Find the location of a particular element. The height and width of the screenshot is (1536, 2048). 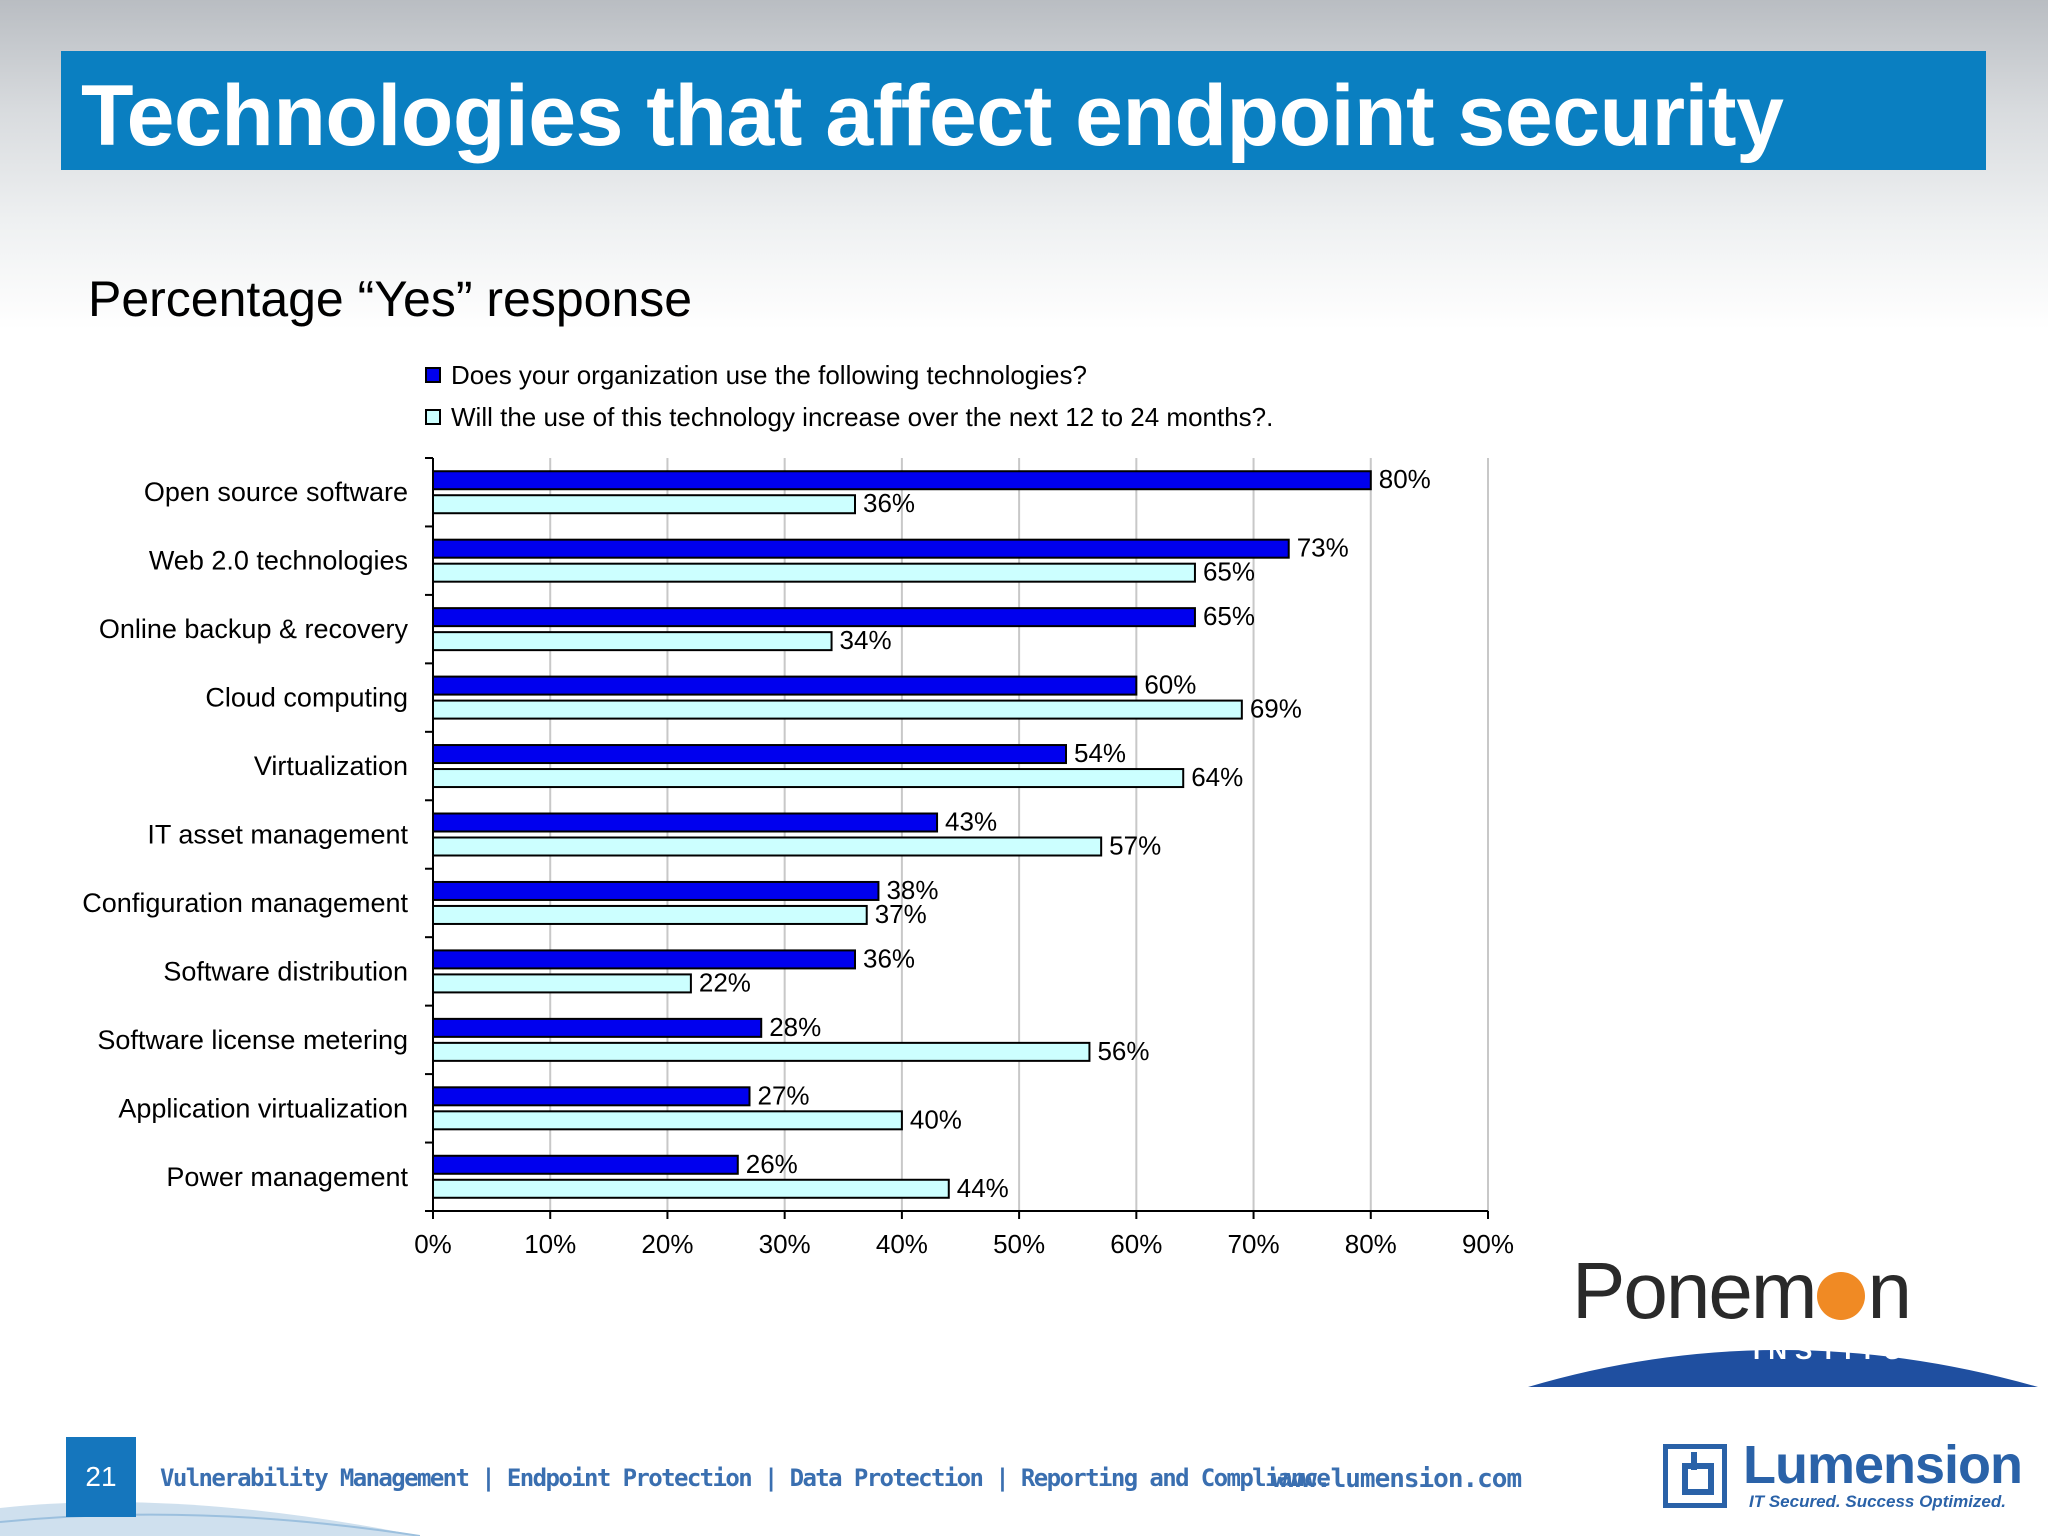

x-tick-label: 70% is located at coordinates (1254, 1244).